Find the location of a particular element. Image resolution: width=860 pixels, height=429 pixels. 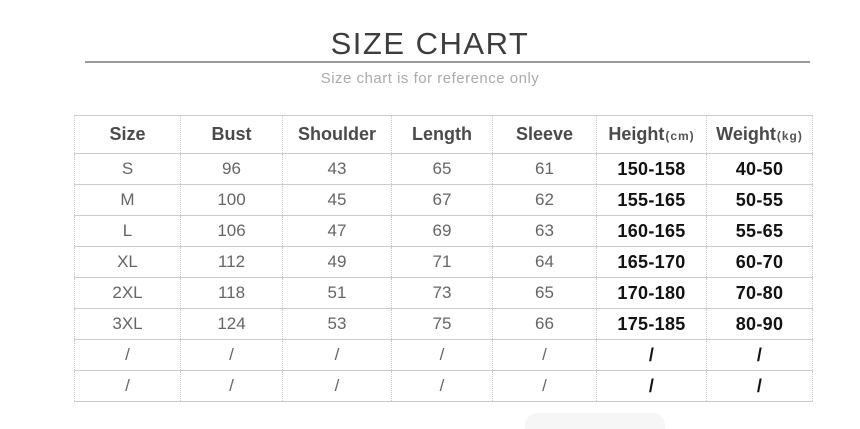

column-header: Sleeve is located at coordinates (544, 134).